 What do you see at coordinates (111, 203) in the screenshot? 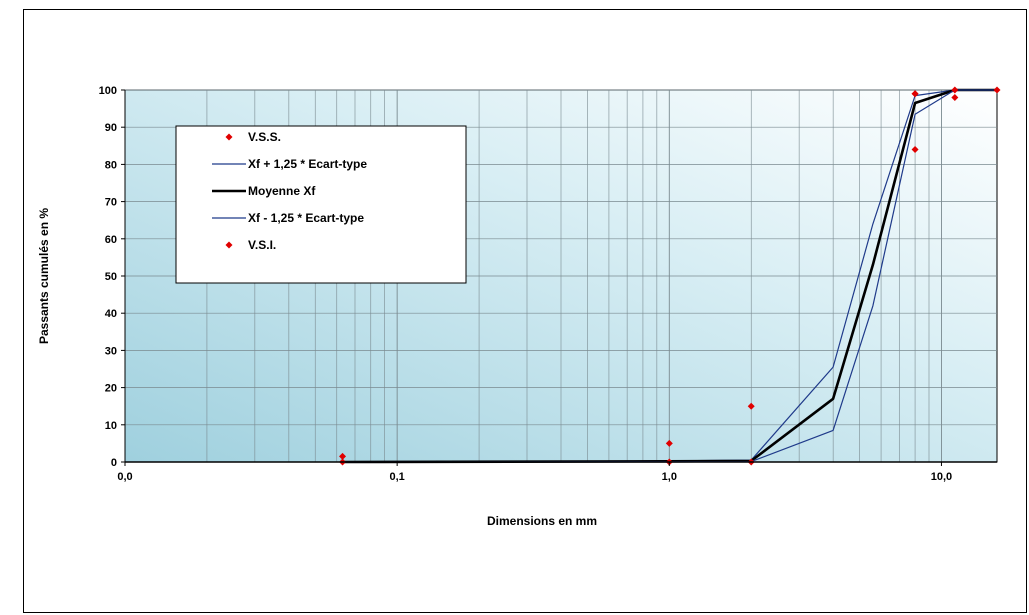
I see `y-tick-label: 70` at bounding box center [111, 203].